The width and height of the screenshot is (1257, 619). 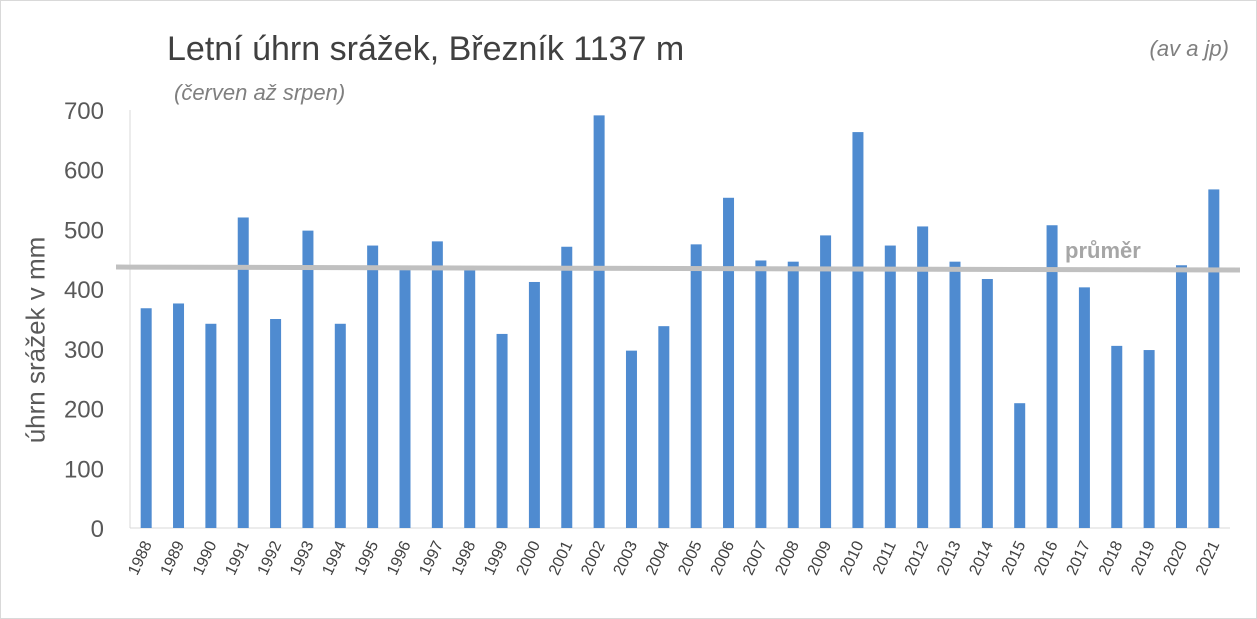 What do you see at coordinates (987, 403) in the screenshot?
I see `bar-2014` at bounding box center [987, 403].